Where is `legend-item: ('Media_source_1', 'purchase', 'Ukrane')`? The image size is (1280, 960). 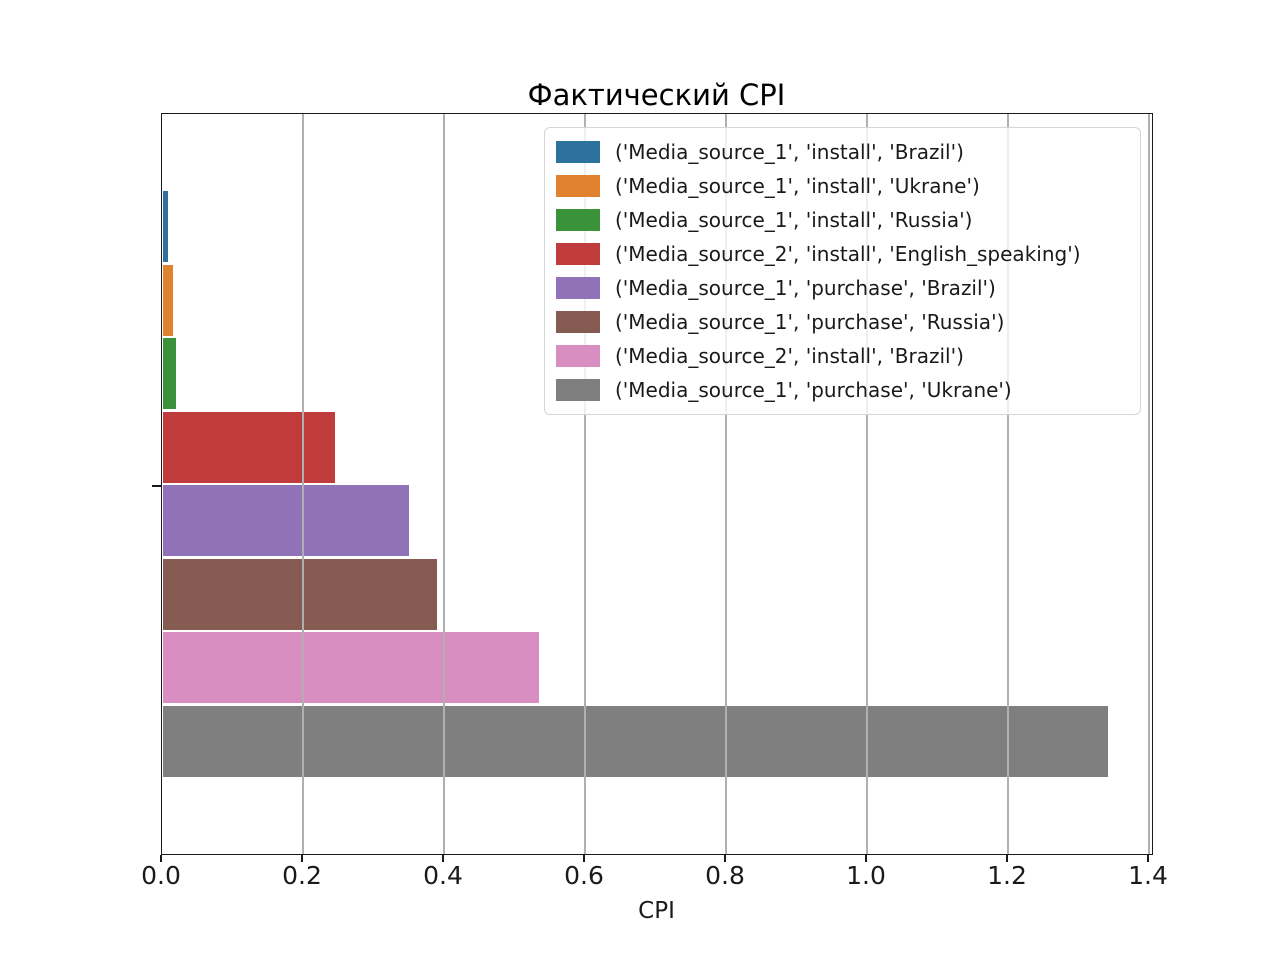 legend-item: ('Media_source_1', 'purchase', 'Ukrane') is located at coordinates (842, 390).